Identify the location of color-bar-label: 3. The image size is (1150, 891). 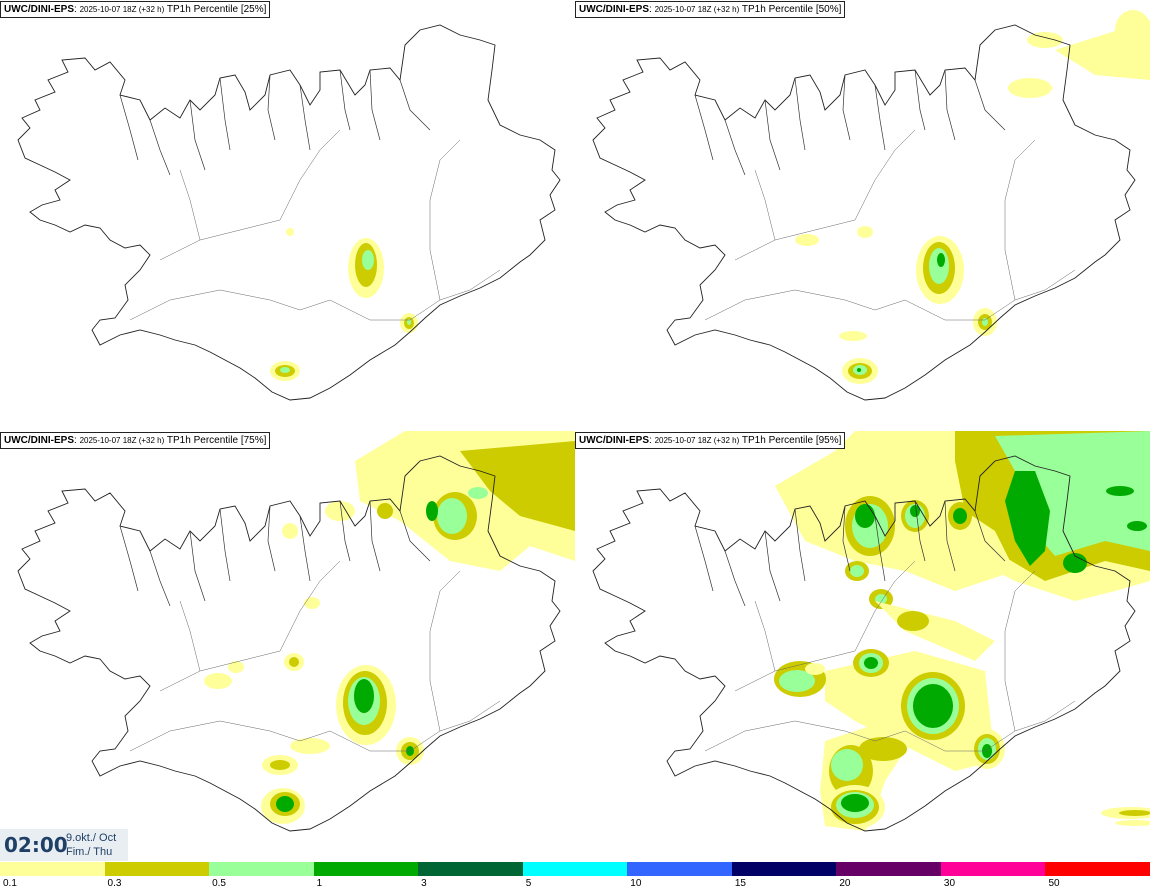
(424, 883).